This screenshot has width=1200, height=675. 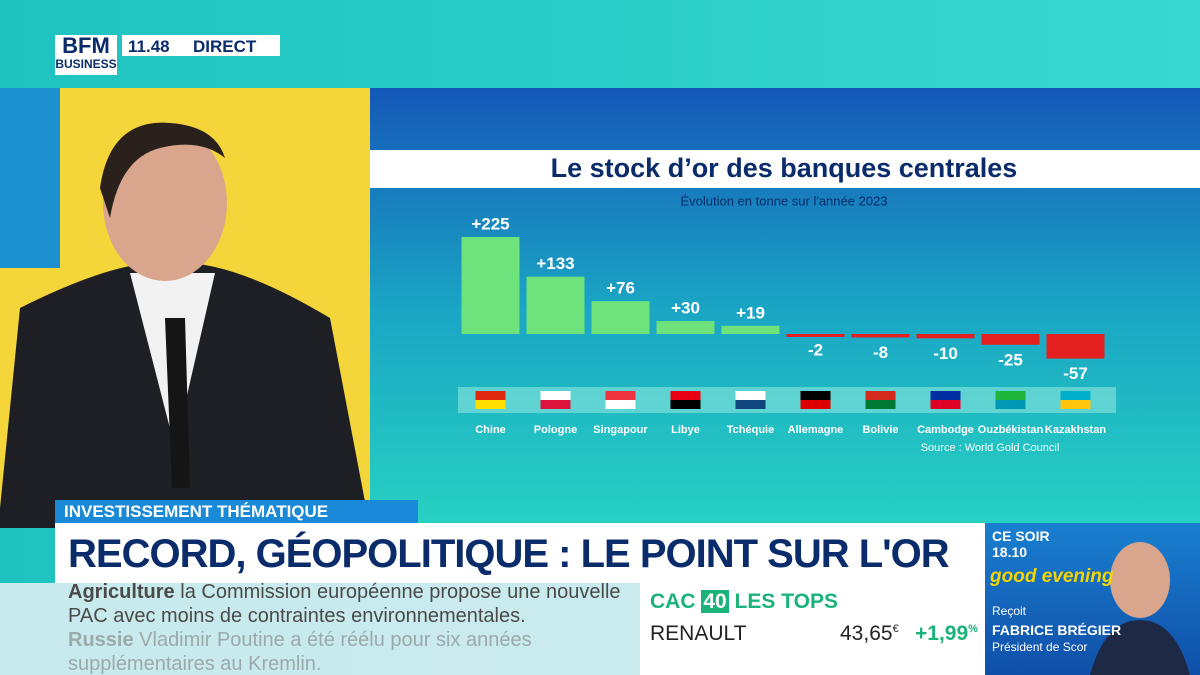 I want to click on category-label: Tchéquie, so click(x=750, y=430).